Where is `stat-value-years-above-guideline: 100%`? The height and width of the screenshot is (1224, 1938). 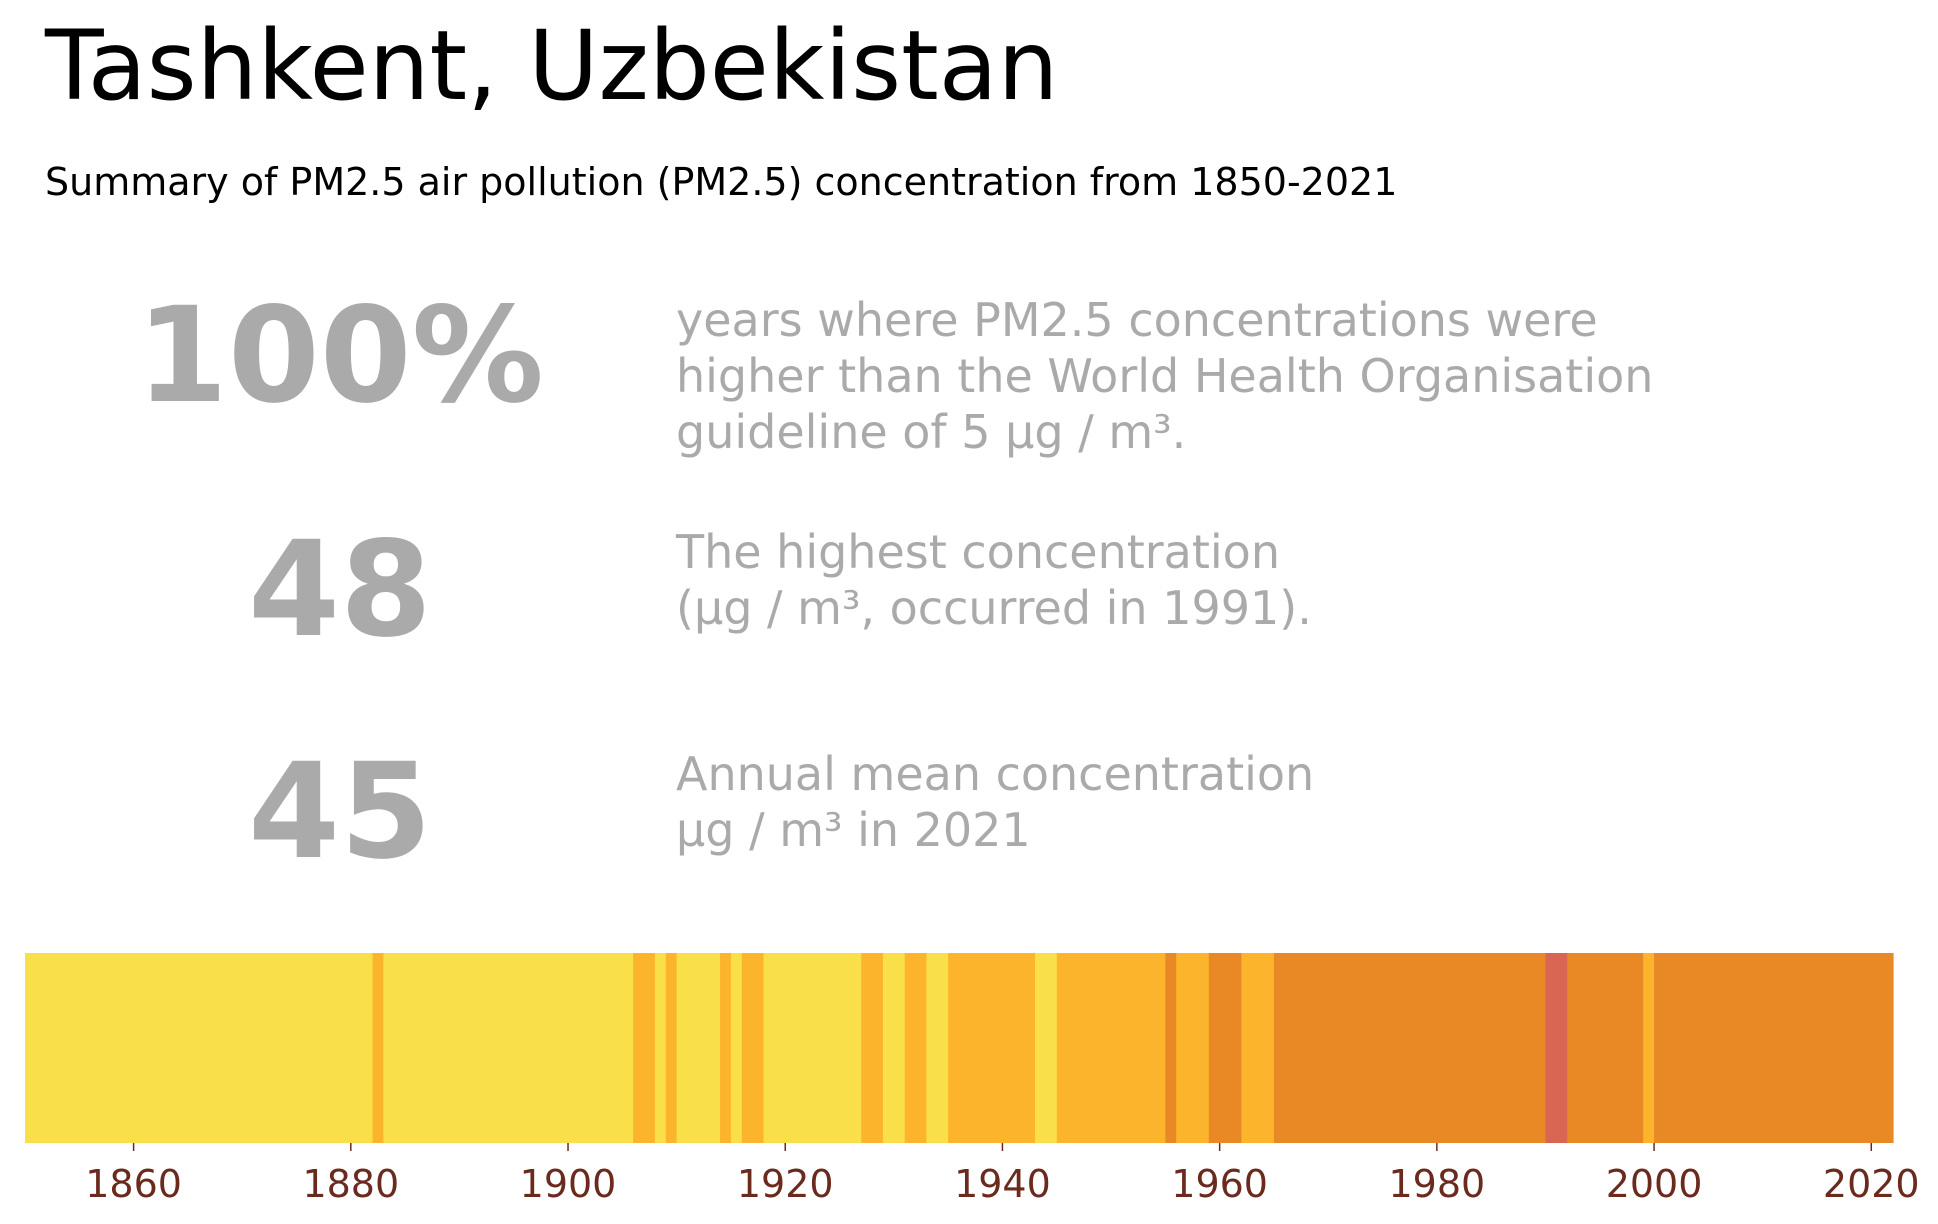
stat-value-years-above-guideline: 100% is located at coordinates (340, 356).